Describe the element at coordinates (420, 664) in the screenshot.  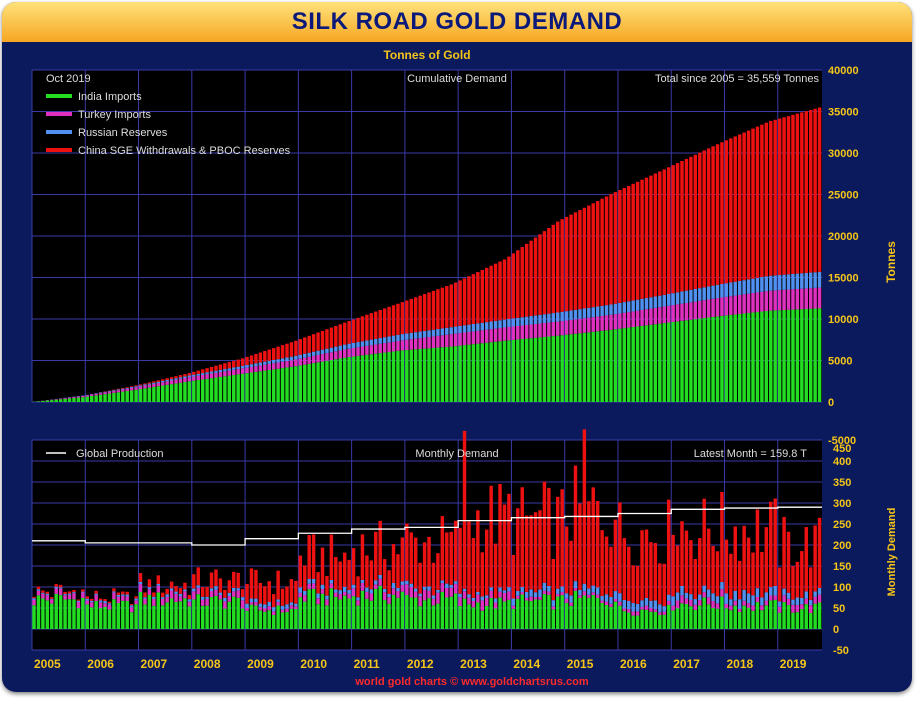
I see `x-tick-label: 2012` at that location.